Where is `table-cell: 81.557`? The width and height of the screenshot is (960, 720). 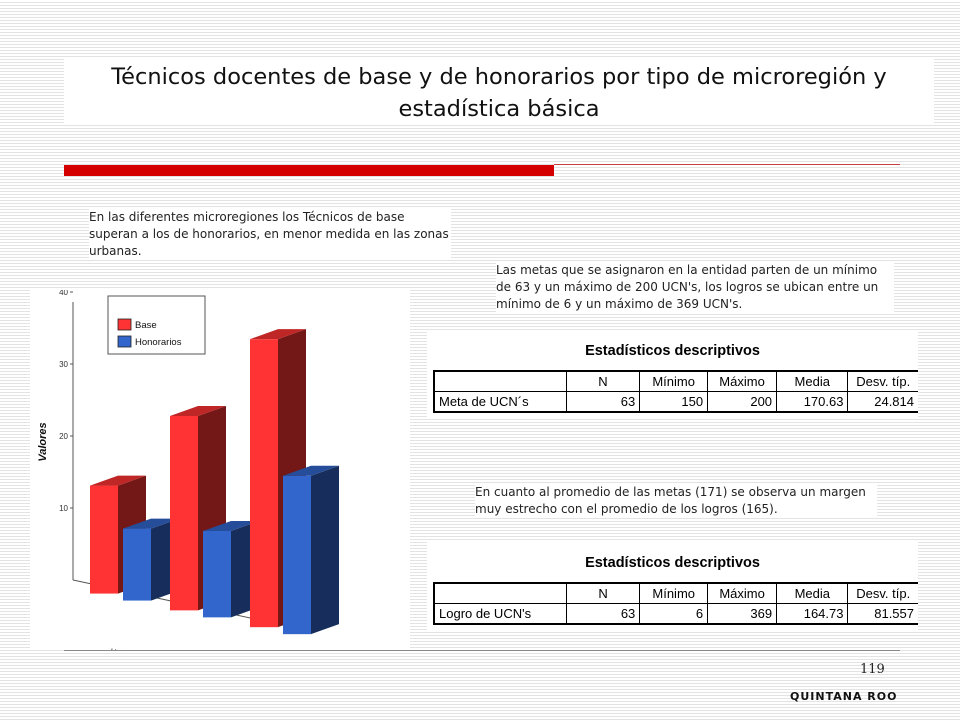
table-cell: 81.557 is located at coordinates (894, 613).